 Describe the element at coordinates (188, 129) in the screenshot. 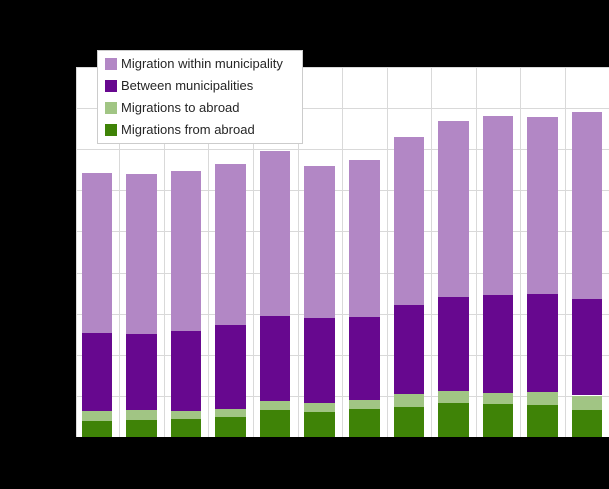

I see `legend-label: Migrations from abroad` at that location.